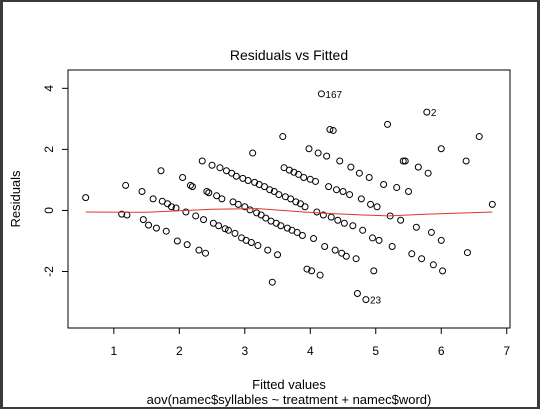  I want to click on point-label: 23, so click(376, 301).